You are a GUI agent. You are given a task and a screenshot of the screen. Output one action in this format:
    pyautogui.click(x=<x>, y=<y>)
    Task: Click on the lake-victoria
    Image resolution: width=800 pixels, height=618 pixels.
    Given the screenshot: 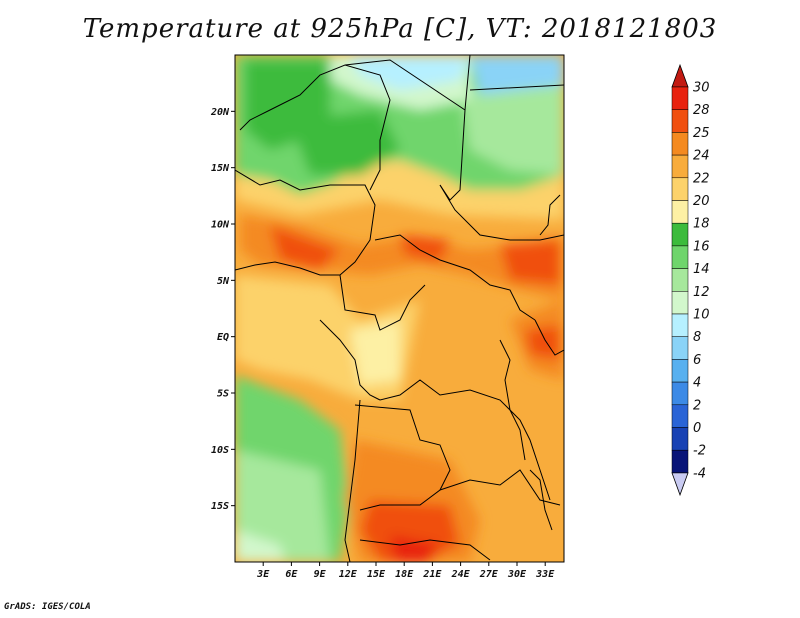 What is the action you would take?
    pyautogui.click(x=549, y=337)
    